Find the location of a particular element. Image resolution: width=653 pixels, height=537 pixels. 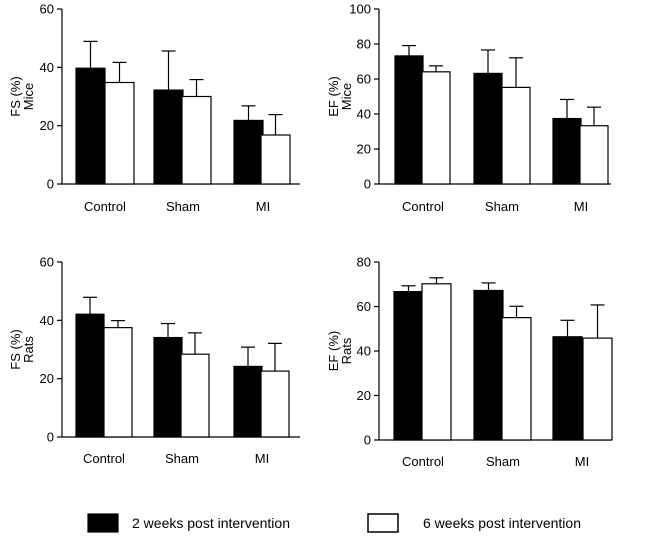

legend-swatch-6-weeks is located at coordinates (383, 523).